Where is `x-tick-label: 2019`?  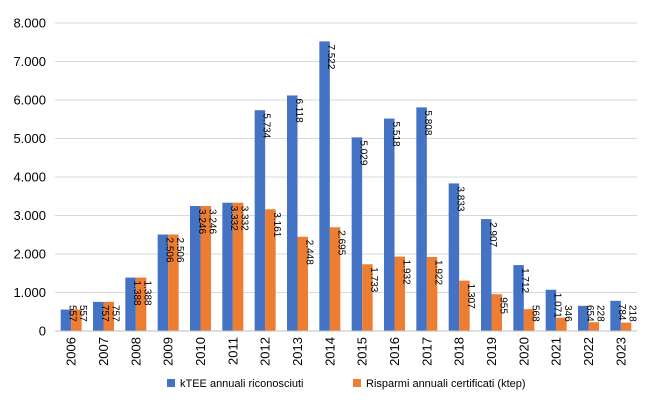 x-tick-label: 2019 is located at coordinates (491, 351).